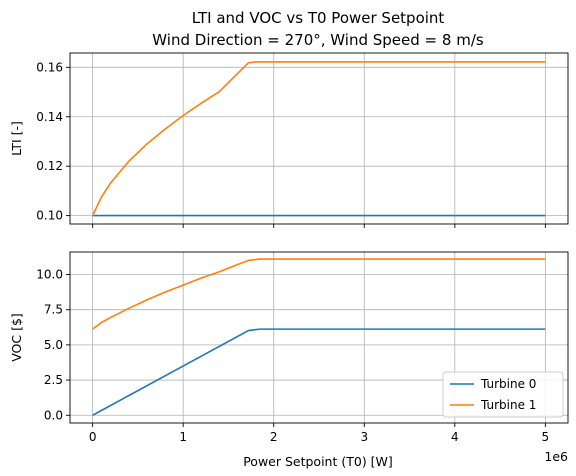  Describe the element at coordinates (364, 437) in the screenshot. I see `bottom-x-tick-label: 3` at that location.